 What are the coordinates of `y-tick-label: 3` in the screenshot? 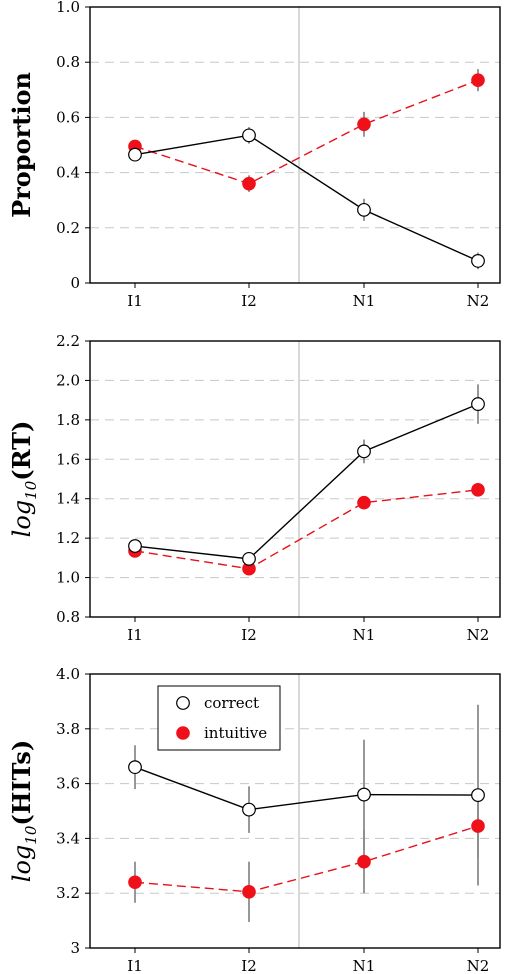 It's located at (75, 948).